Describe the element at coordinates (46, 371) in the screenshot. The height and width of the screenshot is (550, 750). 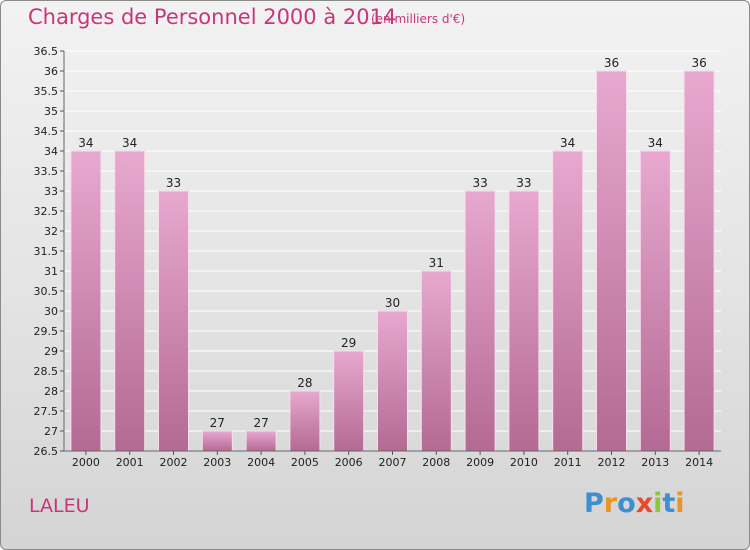
I see `y-tick-label: 28.5` at that location.